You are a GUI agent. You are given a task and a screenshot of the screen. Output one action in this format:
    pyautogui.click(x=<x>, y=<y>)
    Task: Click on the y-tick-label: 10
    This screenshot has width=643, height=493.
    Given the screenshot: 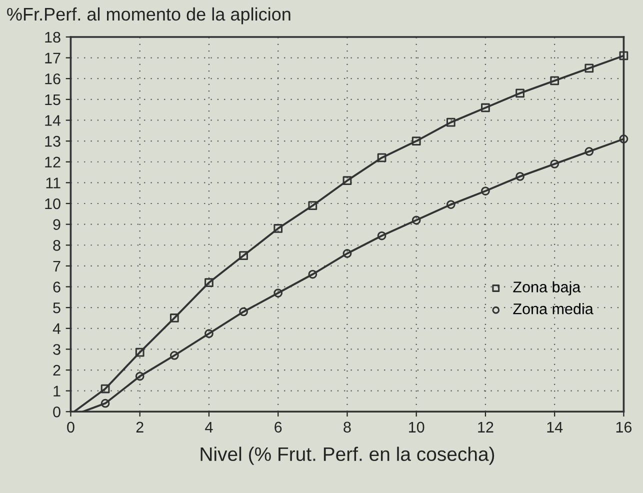 What is the action you would take?
    pyautogui.click(x=52, y=204)
    